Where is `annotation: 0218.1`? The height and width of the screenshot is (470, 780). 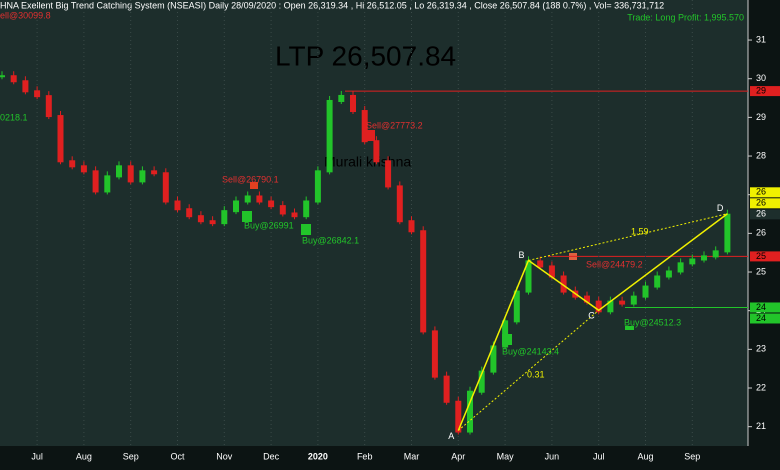 annotation: 0218.1 is located at coordinates (14, 117).